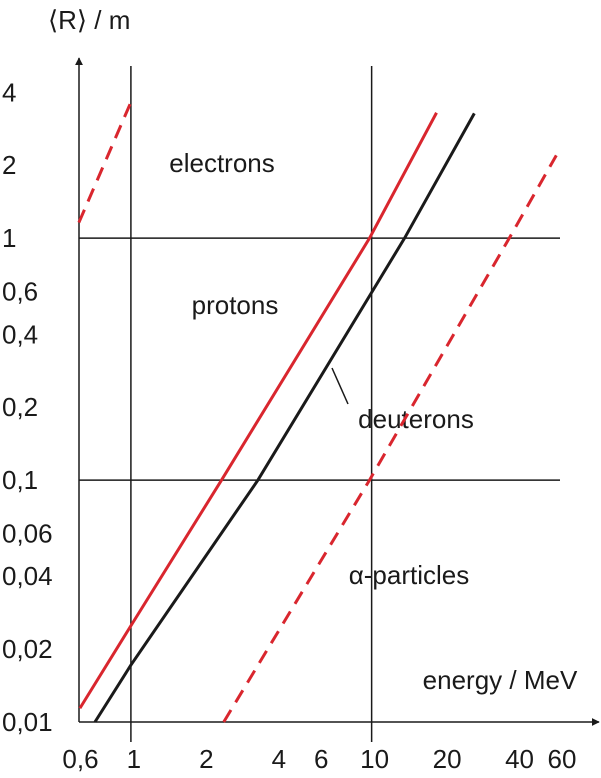 This screenshot has width=601, height=778. Describe the element at coordinates (279, 759) in the screenshot. I see `x-tick-label: 4` at that location.